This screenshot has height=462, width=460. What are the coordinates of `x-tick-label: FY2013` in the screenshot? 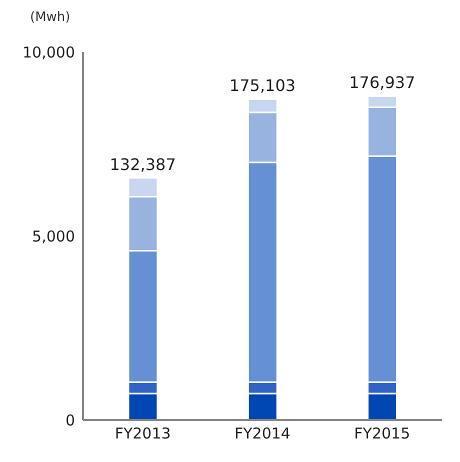 It's located at (142, 433).